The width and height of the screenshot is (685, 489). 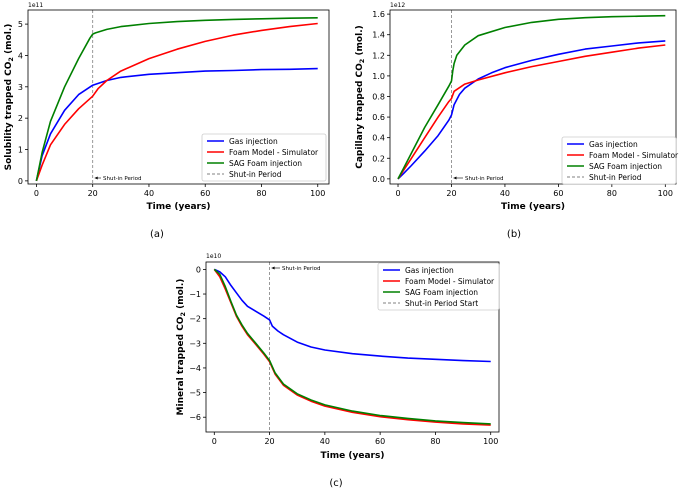 I want to click on y-tick-label: −5, so click(x=195, y=393).